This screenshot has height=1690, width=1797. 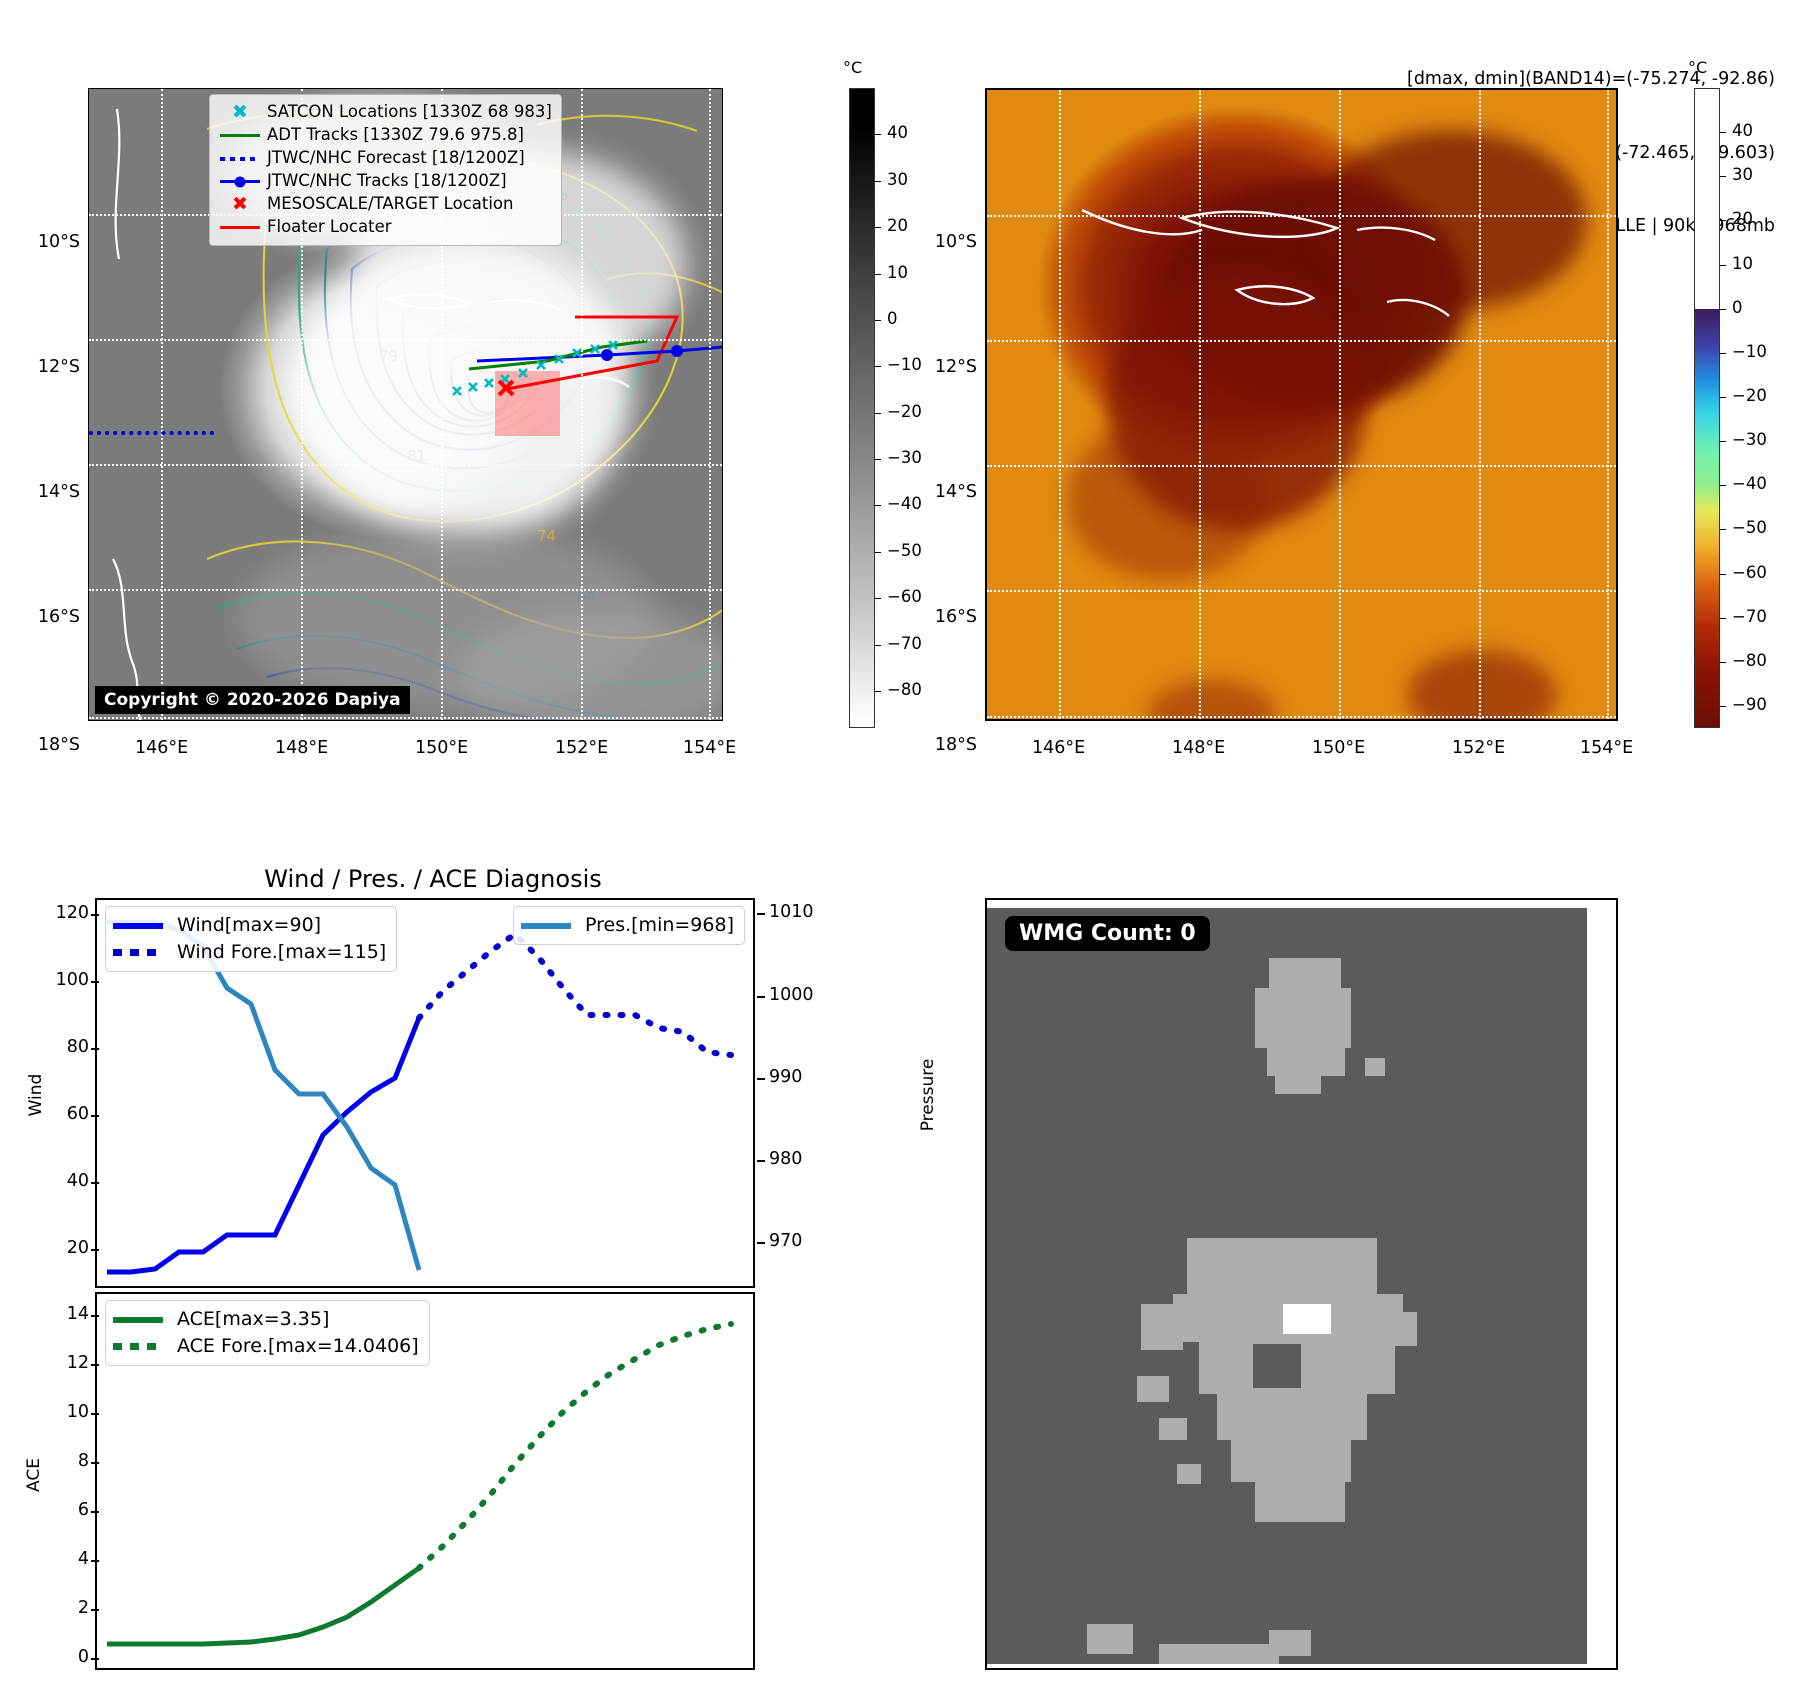 What do you see at coordinates (853, 67) in the screenshot?
I see `ir-colorbar-unit: °C` at bounding box center [853, 67].